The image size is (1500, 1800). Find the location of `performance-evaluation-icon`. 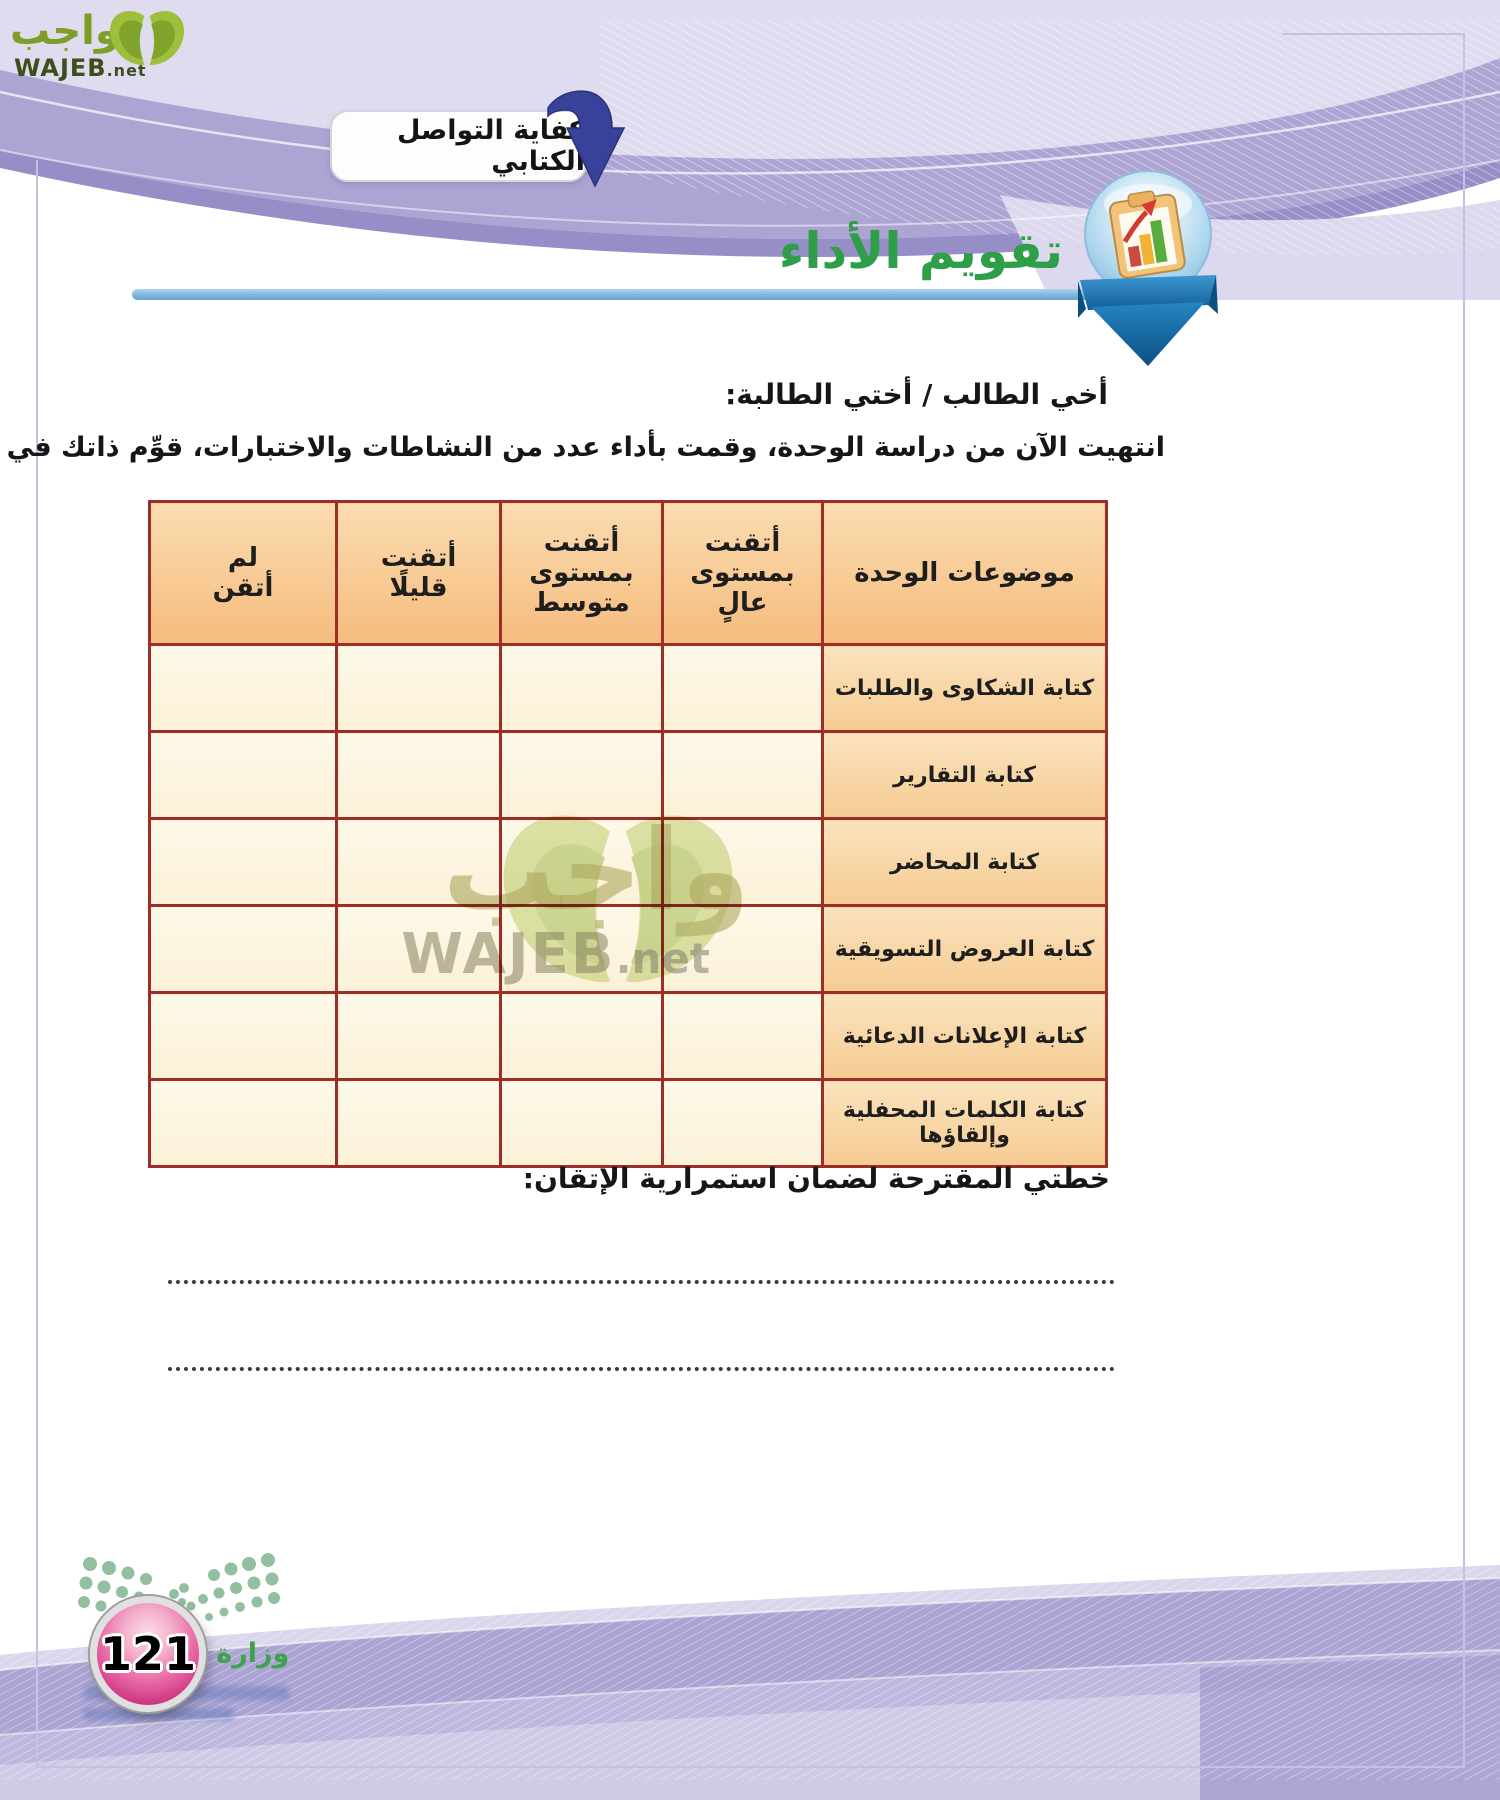

performance-evaluation-icon is located at coordinates (1148, 268).